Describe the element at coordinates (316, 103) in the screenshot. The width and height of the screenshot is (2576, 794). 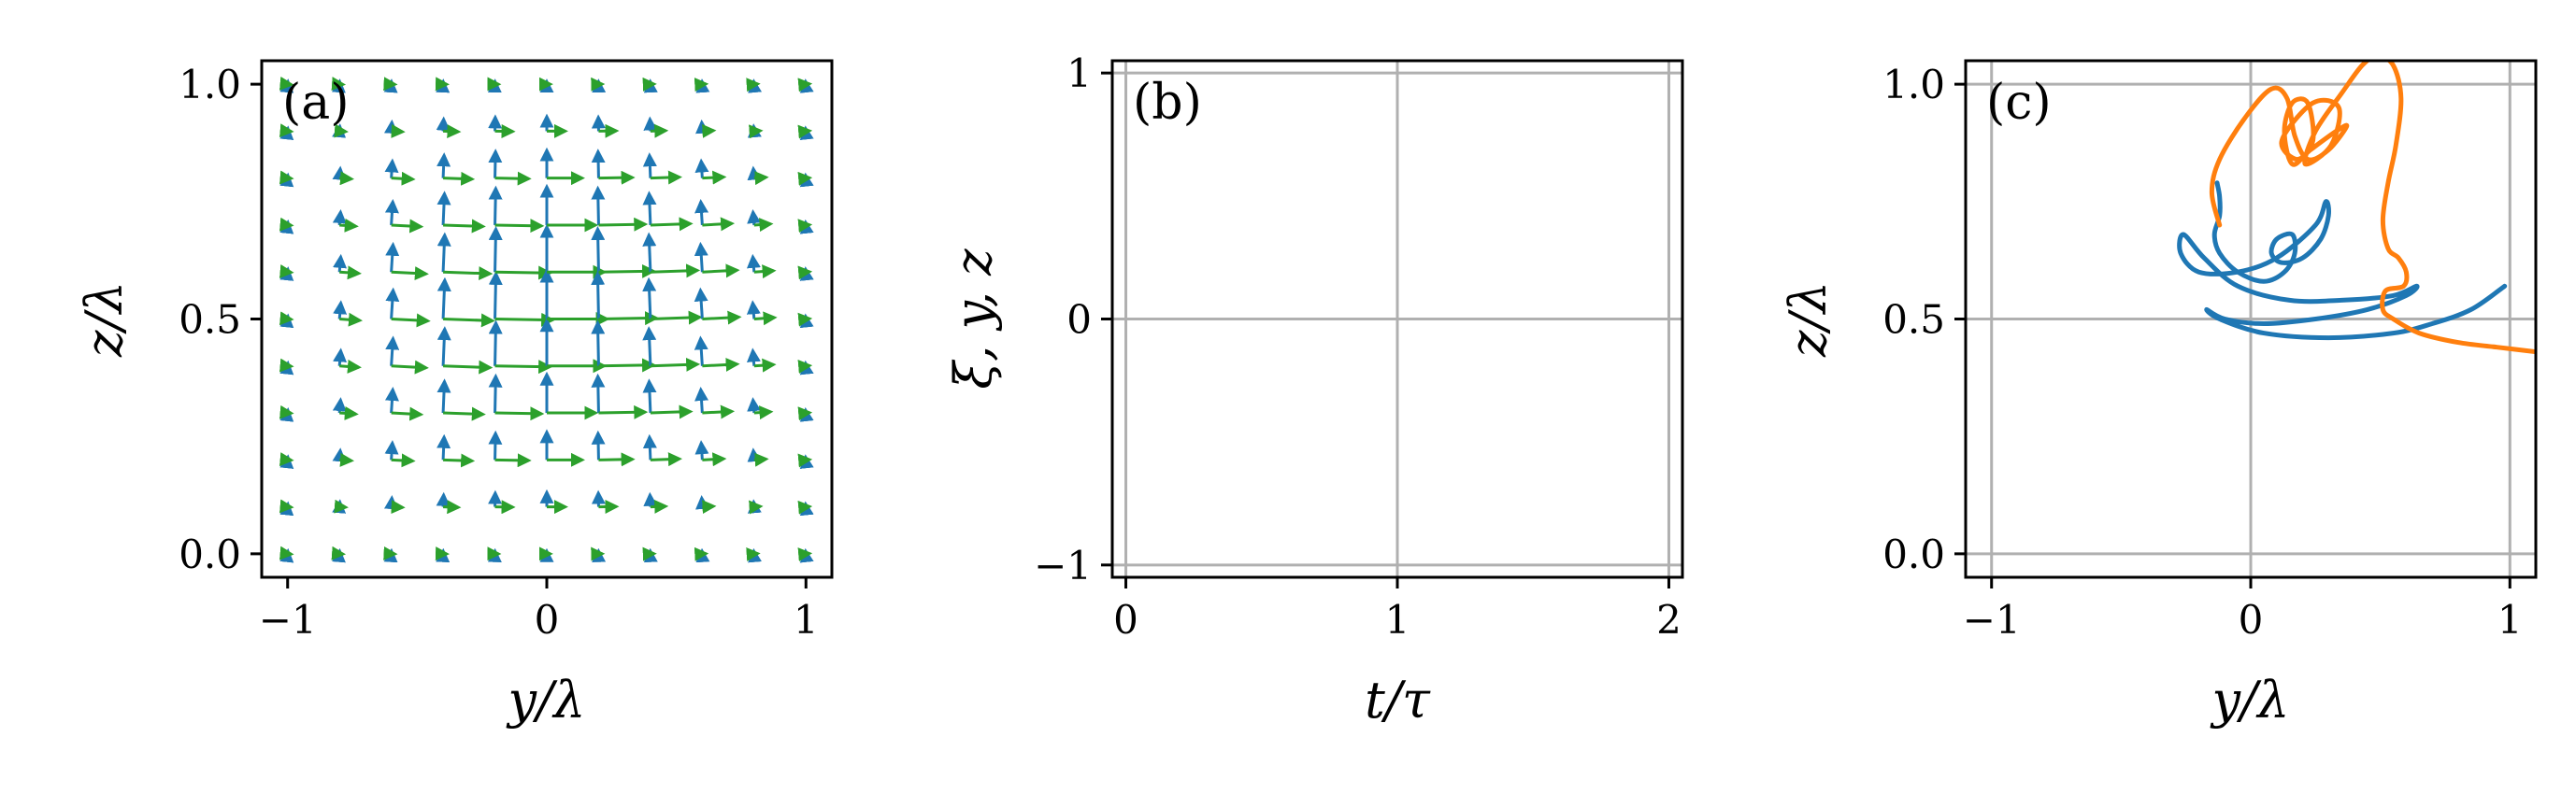
I see `panel-label: (a)` at that location.